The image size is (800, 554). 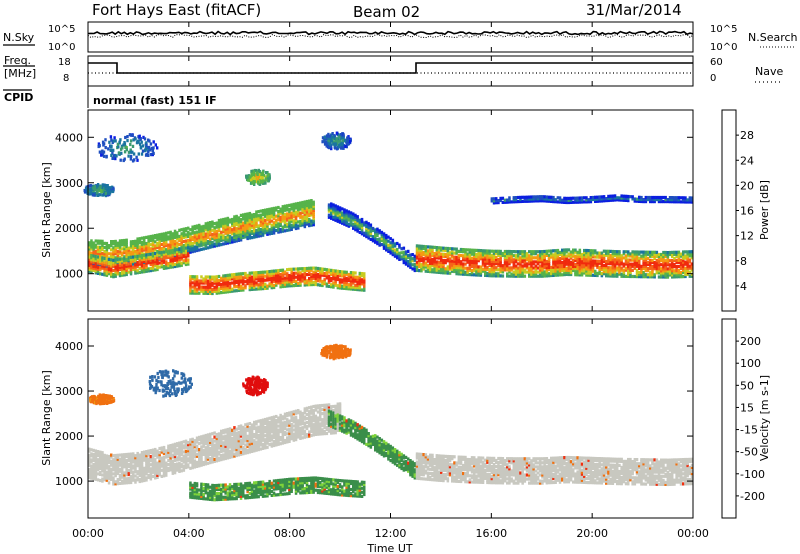 What do you see at coordinates (347, 138) in the screenshot?
I see `patch-mid-high-cell` at bounding box center [347, 138].